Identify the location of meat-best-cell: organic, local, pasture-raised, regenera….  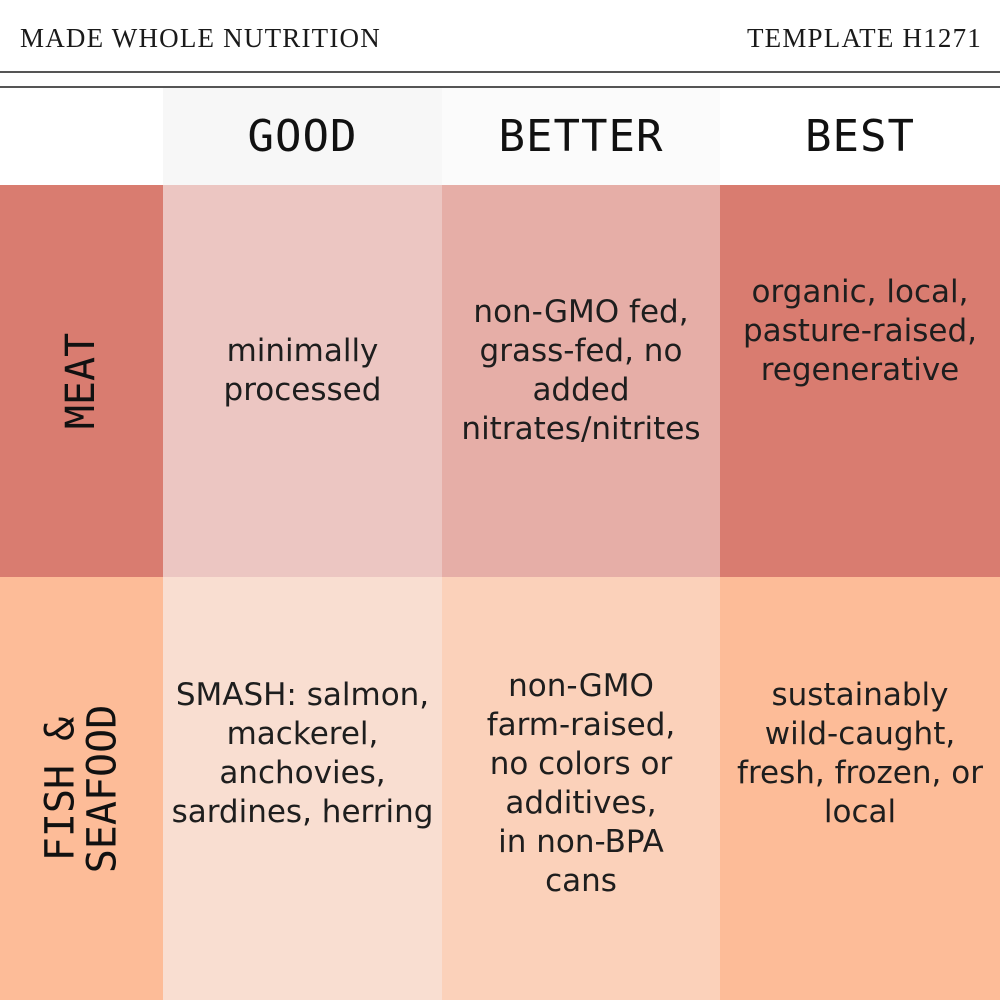
(860, 381).